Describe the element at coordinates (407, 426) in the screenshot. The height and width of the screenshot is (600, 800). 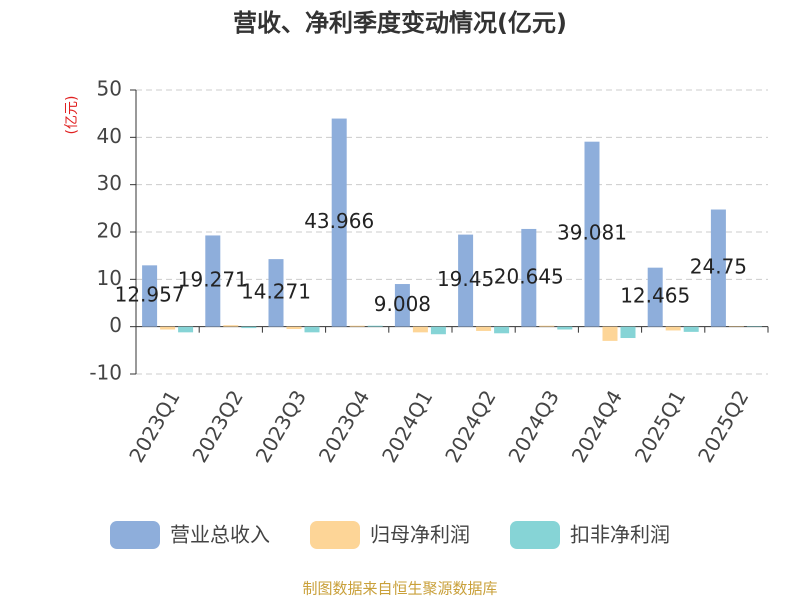
I see `x-tick-label: 2024Q1` at that location.